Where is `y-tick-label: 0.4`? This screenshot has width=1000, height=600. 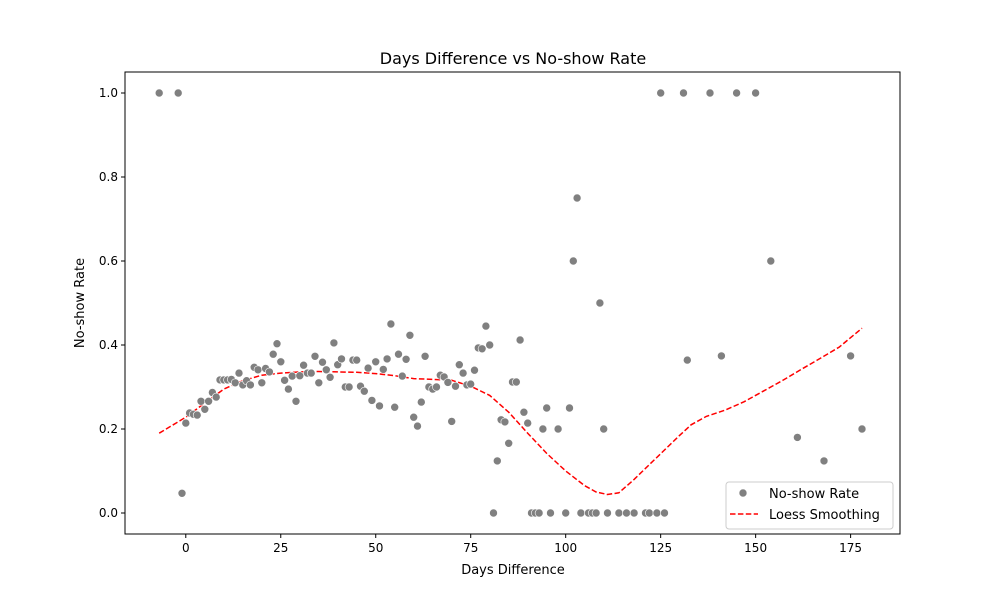 y-tick-label: 0.4 is located at coordinates (108, 345).